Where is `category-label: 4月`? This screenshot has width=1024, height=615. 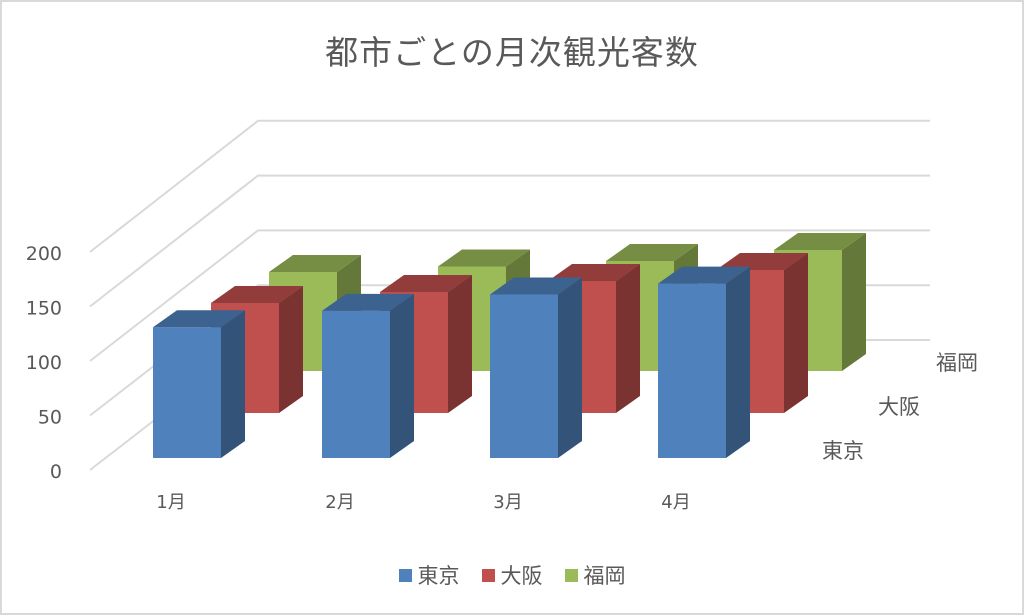
category-label: 4月 is located at coordinates (675, 502).